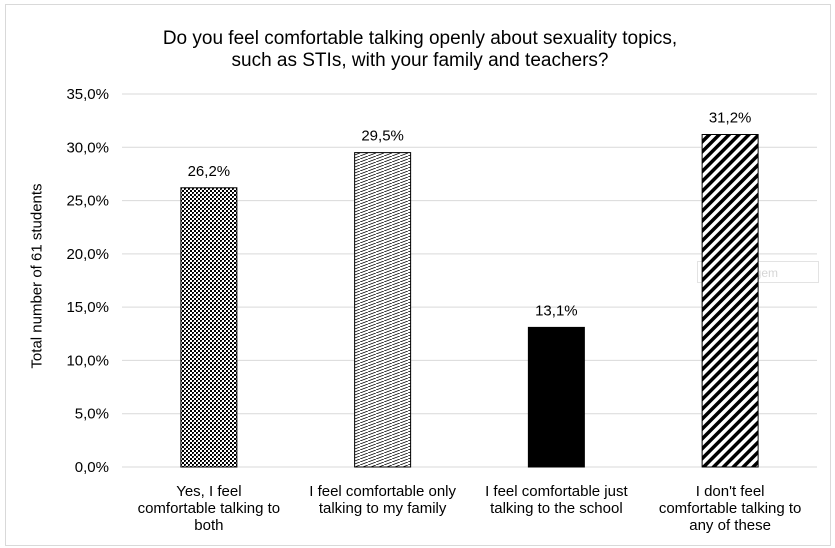 The width and height of the screenshot is (835, 548). What do you see at coordinates (556, 310) in the screenshot?
I see `data-label: 13,1%` at bounding box center [556, 310].